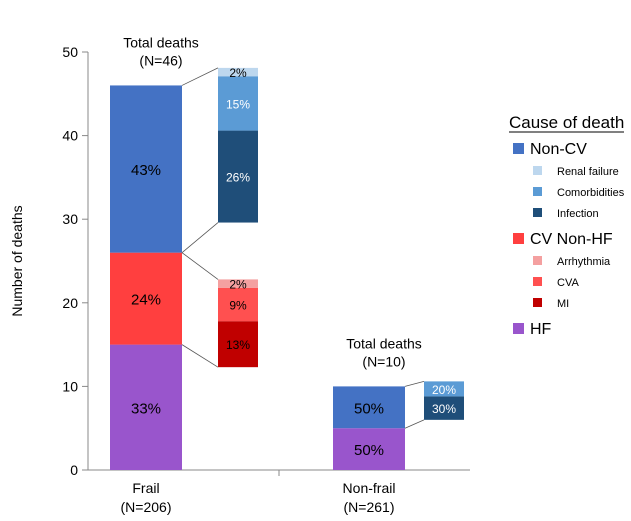 The height and width of the screenshot is (521, 631). I want to click on legend-swatch-comorbidities, so click(537, 191).